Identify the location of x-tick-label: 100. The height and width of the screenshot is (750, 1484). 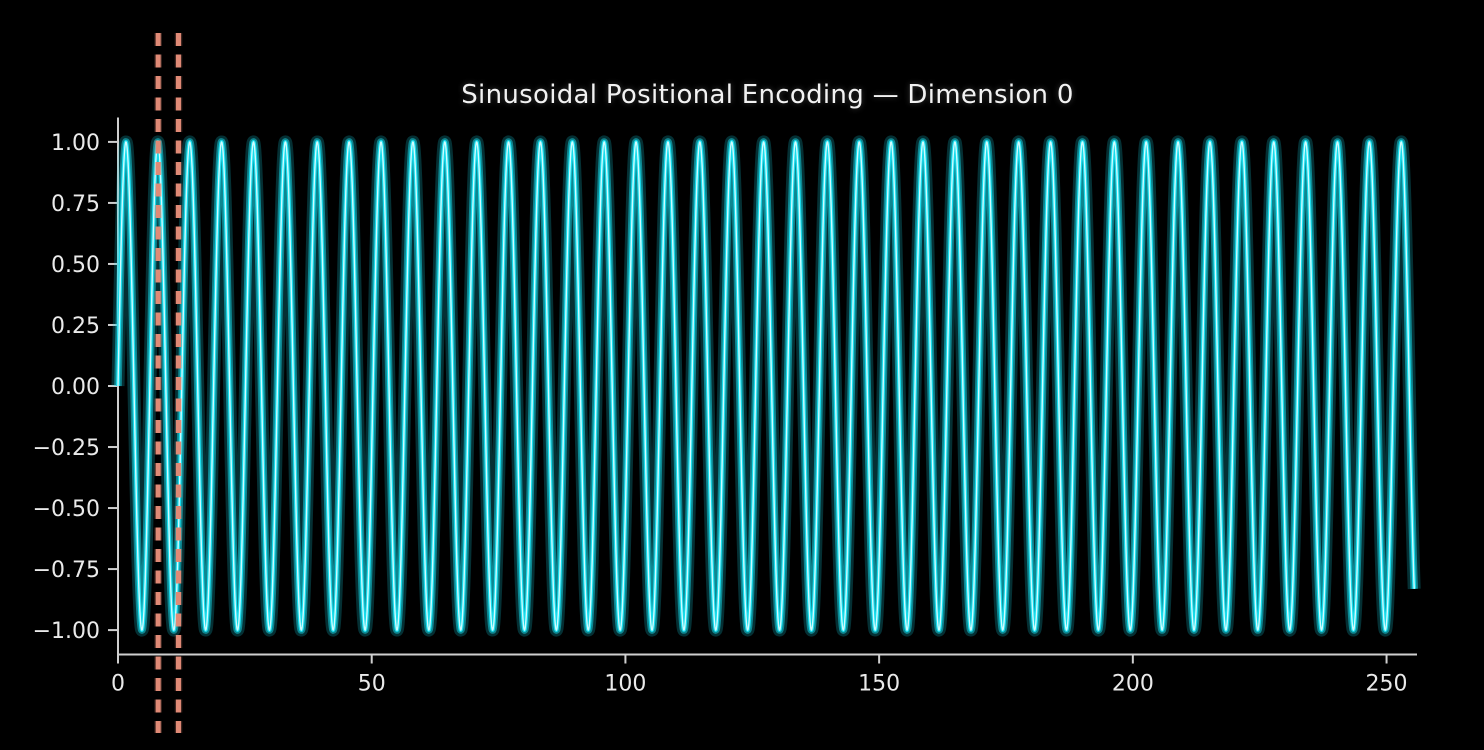
(625, 684).